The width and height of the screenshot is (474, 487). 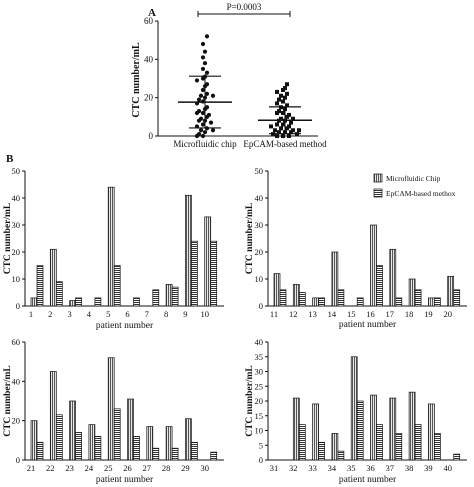 What do you see at coordinates (259, 357) in the screenshot?
I see `bar-panel-ytick-label: 35` at bounding box center [259, 357].